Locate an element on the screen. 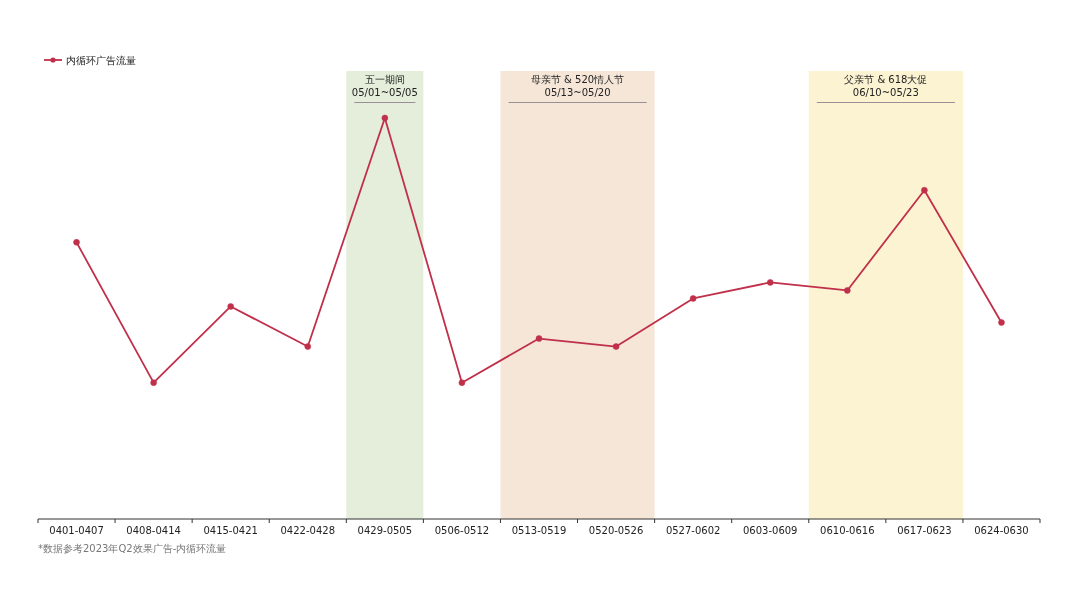 Image resolution: width=1080 pixels, height=600 pixels. legend-label: 内循环广告流量 is located at coordinates (101, 60).